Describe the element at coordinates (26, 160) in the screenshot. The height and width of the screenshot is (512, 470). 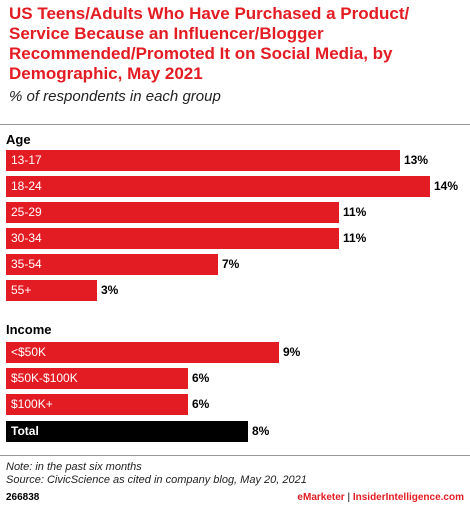
I see `bar-category-label: 13-17` at that location.